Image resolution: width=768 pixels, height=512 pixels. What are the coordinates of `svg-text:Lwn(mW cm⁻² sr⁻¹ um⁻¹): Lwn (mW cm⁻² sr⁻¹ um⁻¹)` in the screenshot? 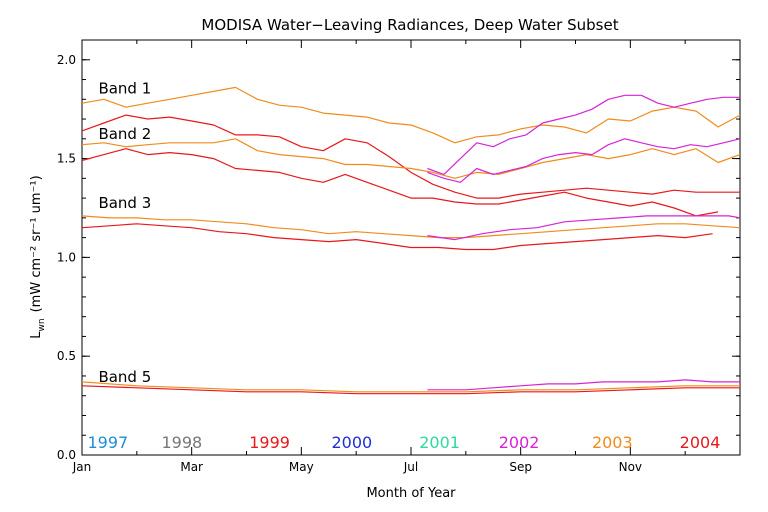 It's located at (38, 256).